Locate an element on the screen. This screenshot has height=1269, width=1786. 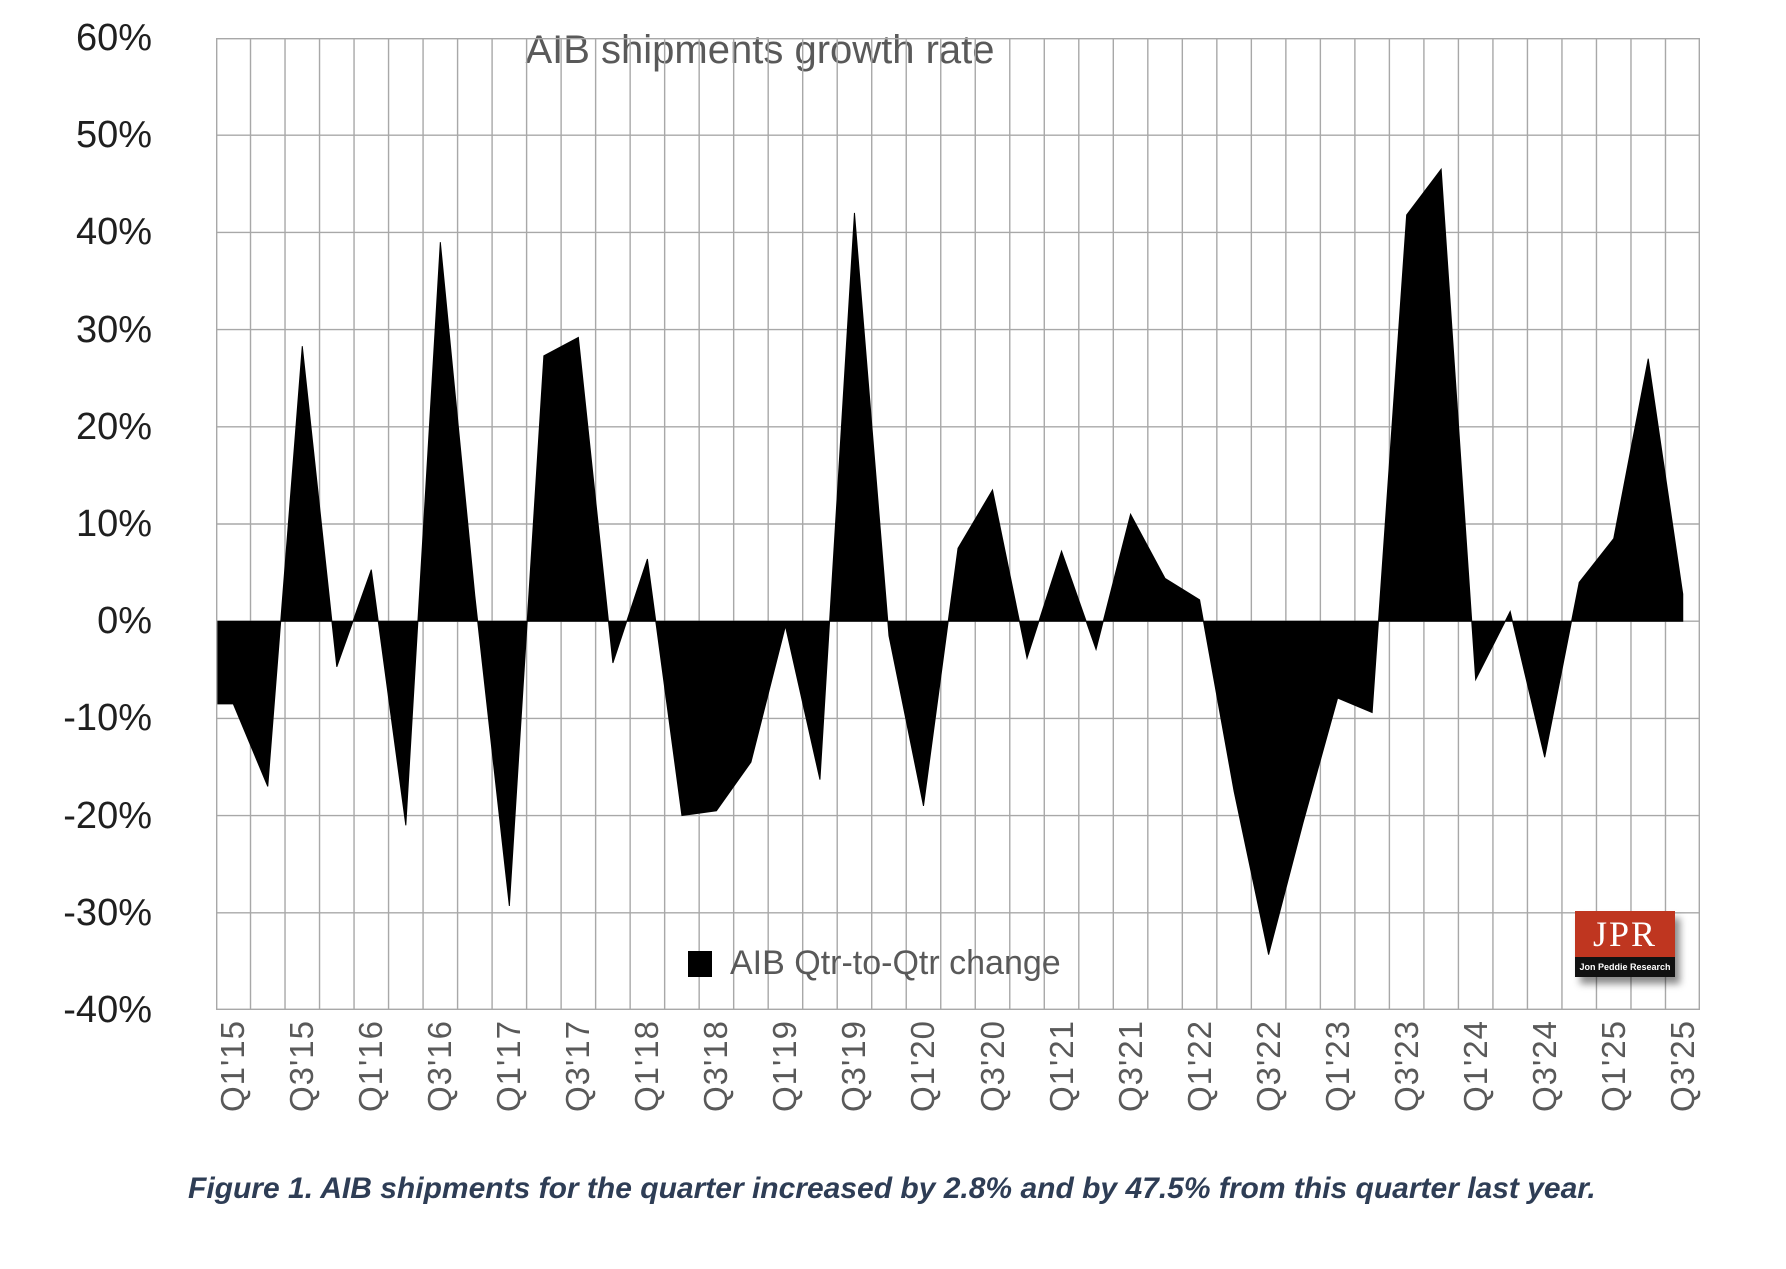
x-tick-label: Q1'22 is located at coordinates (1199, 1066).